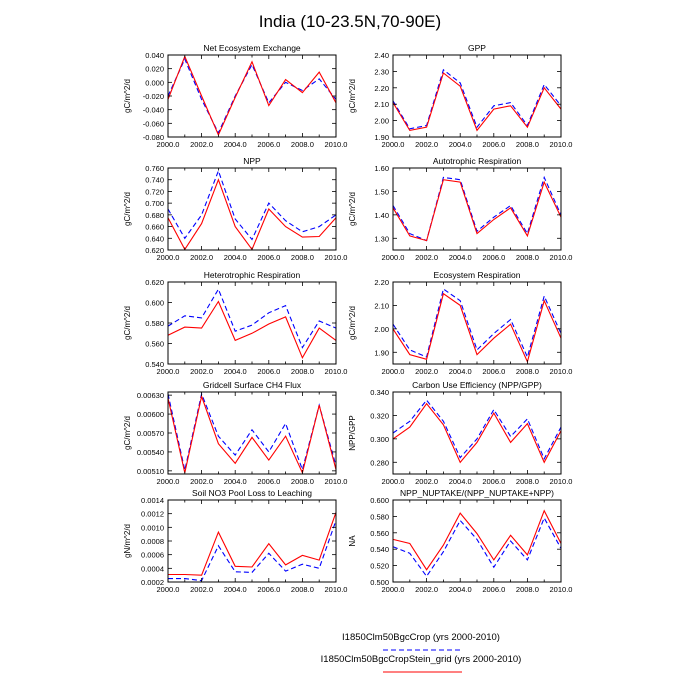 The image size is (700, 700). What do you see at coordinates (153, 96) in the screenshot?
I see `y-tick-label: -0.020` at bounding box center [153, 96].